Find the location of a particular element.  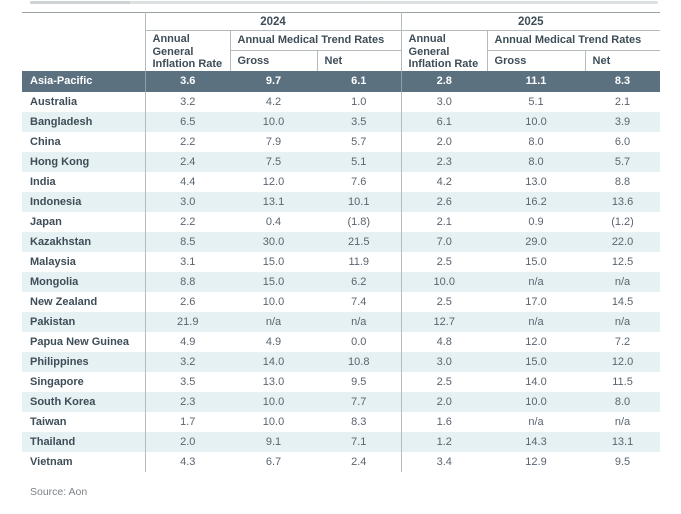

table-row: China 2.2 7.9 5.7 2.0 8.0 6.0 is located at coordinates (341, 141).